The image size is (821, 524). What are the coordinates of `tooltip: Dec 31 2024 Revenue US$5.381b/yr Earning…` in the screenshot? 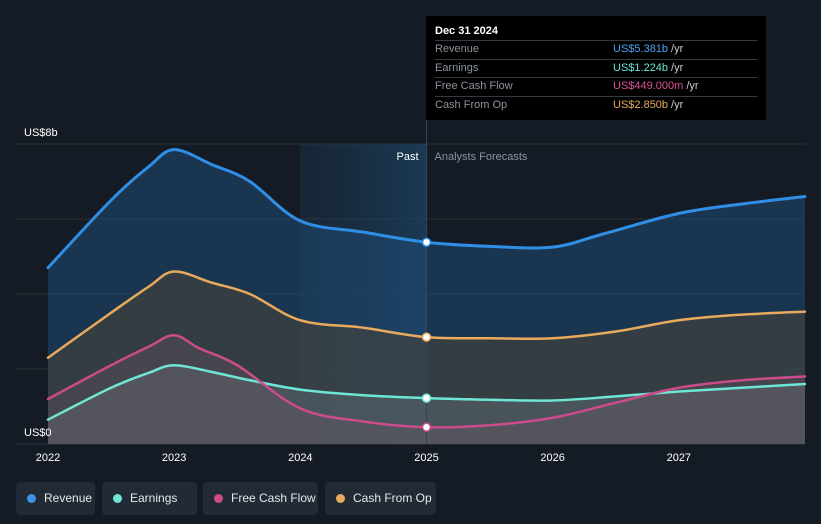 It's located at (596, 68).